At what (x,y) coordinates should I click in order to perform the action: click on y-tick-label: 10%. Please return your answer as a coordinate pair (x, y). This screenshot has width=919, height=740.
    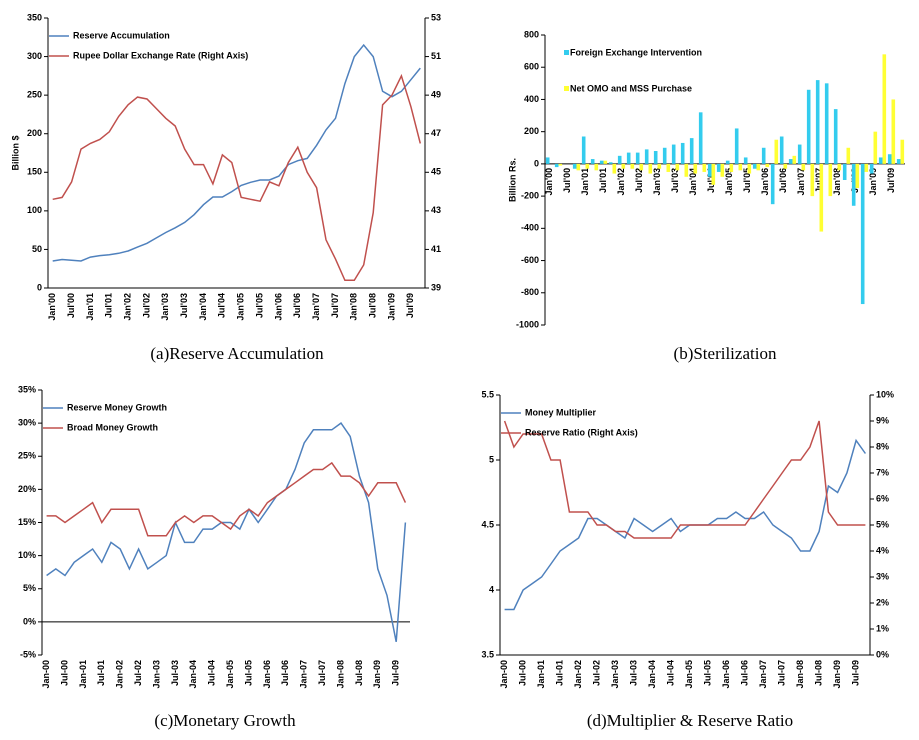
    Looking at the image, I should click on (27, 555).